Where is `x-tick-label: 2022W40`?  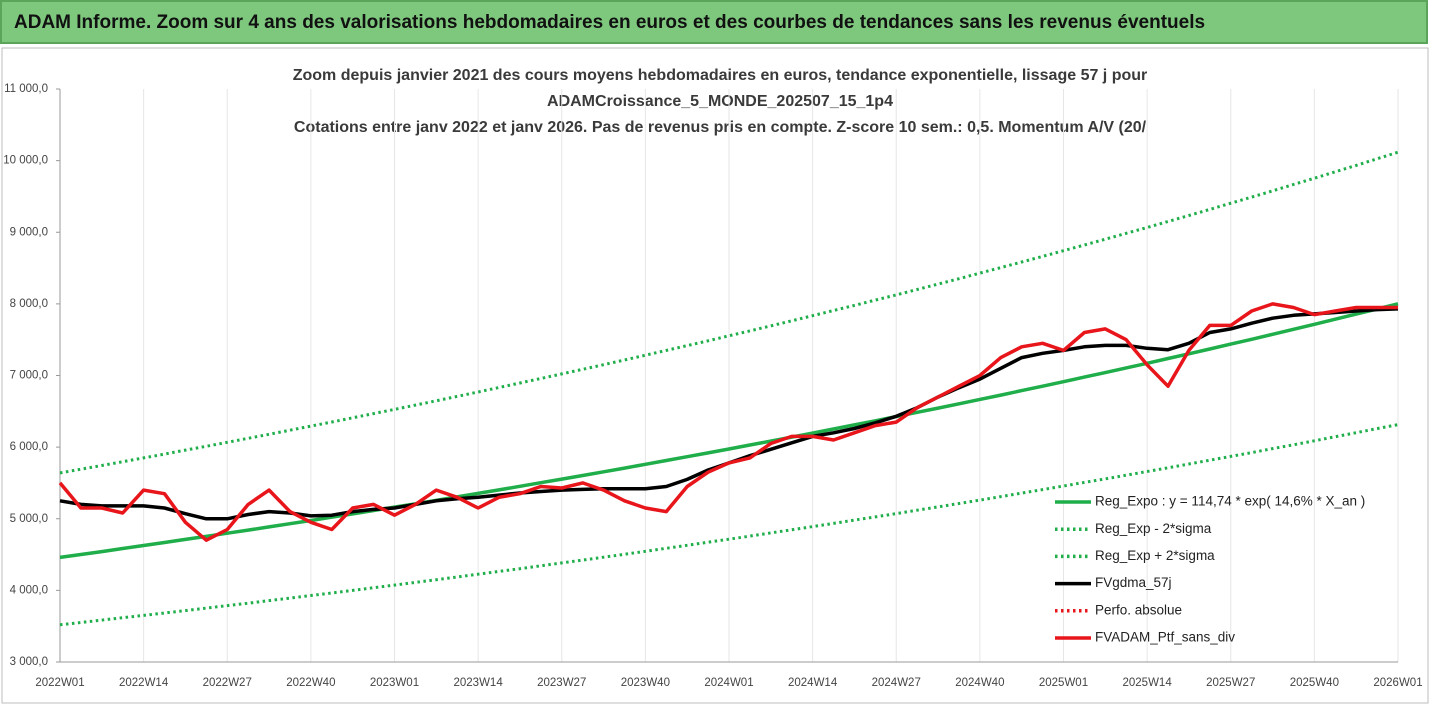 x-tick-label: 2022W40 is located at coordinates (310, 683).